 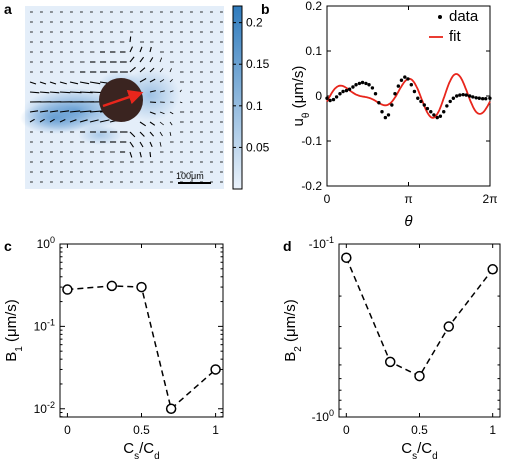 What do you see at coordinates (311, 186) in the screenshot?
I see `y-tick-label: -0.2` at bounding box center [311, 186].